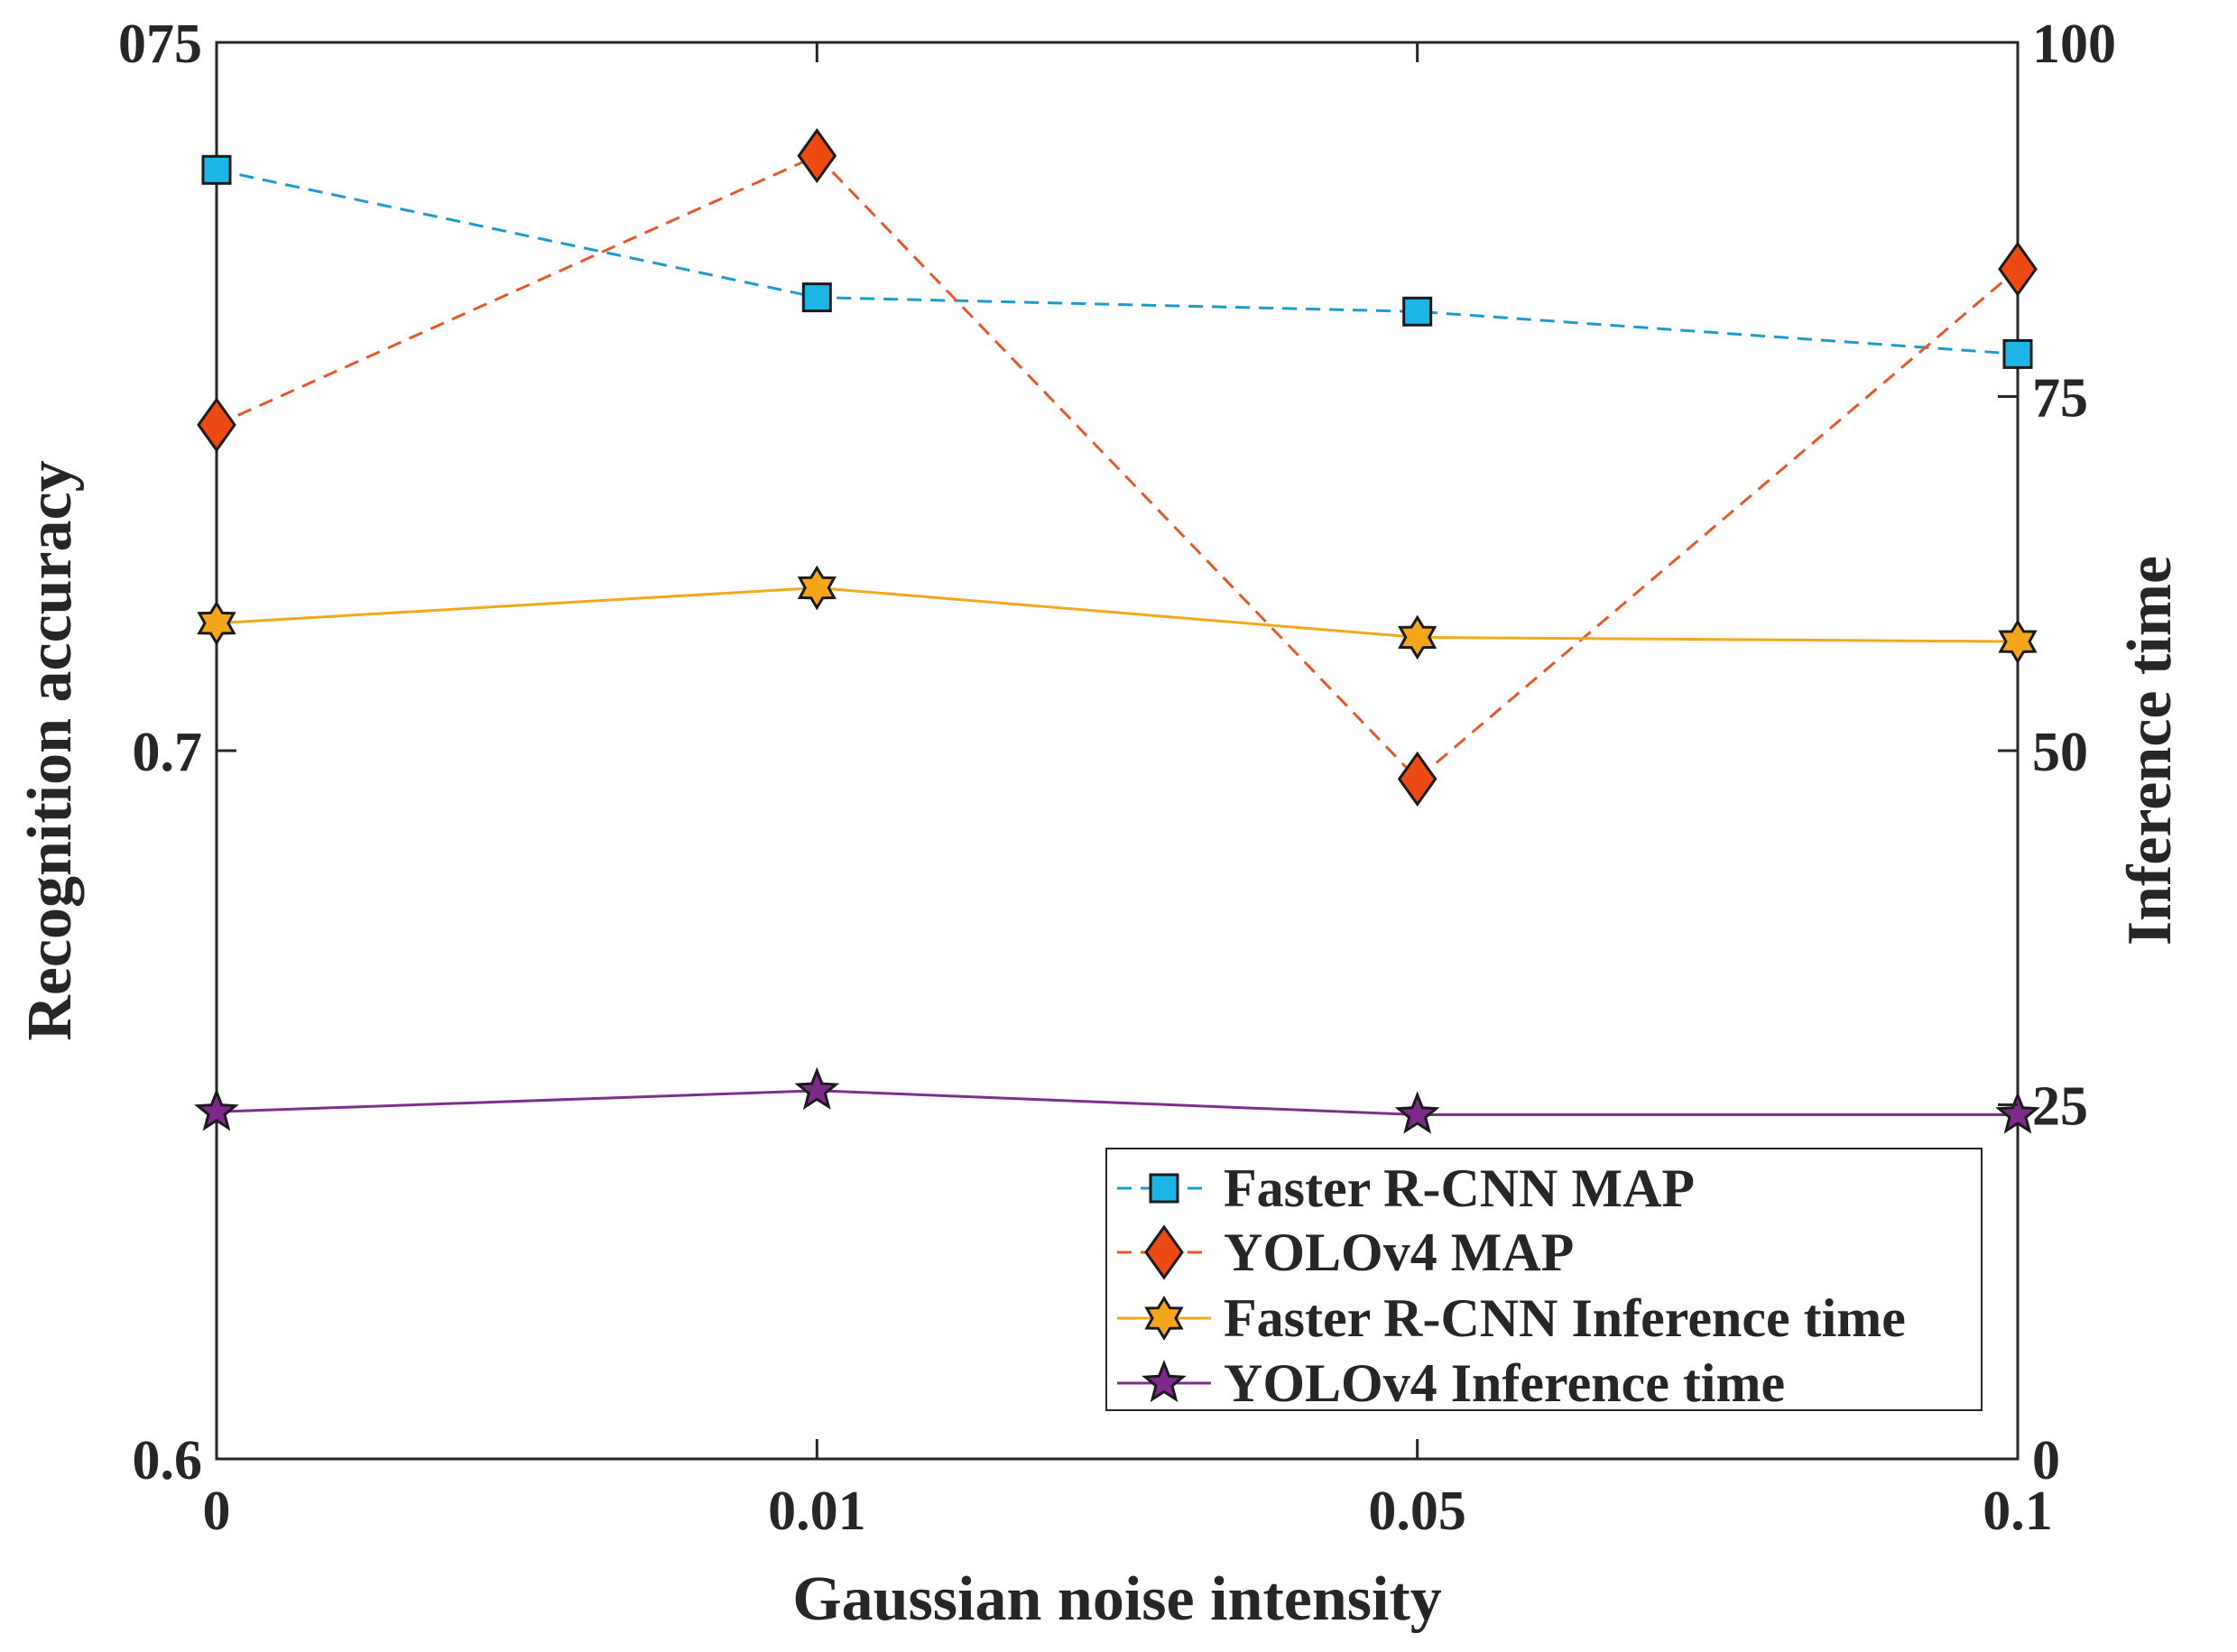 The image size is (2237, 1652). I want to click on legend-entry: YOLOv4 Inference time, so click(1451, 1383).